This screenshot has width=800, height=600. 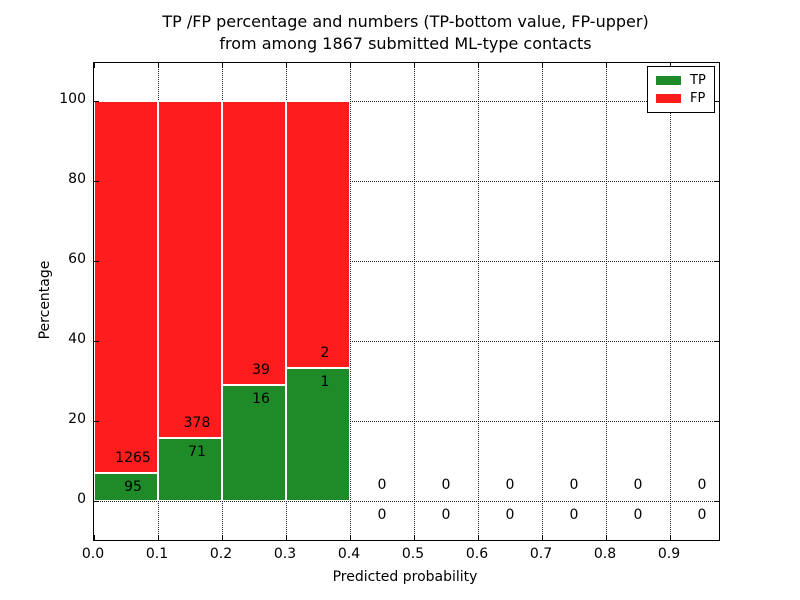 I want to click on legend-swatch-fp, so click(x=668, y=99).